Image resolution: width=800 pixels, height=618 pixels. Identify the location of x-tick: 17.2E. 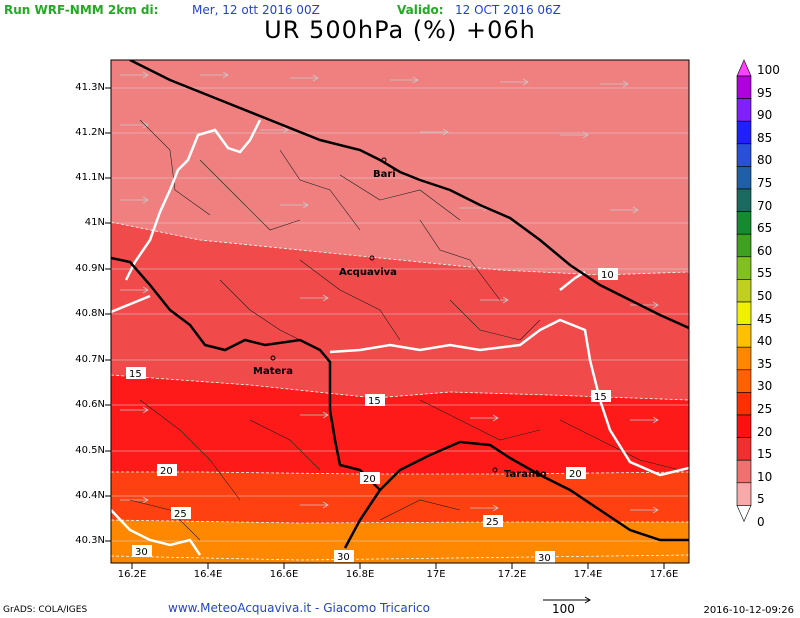
(512, 574).